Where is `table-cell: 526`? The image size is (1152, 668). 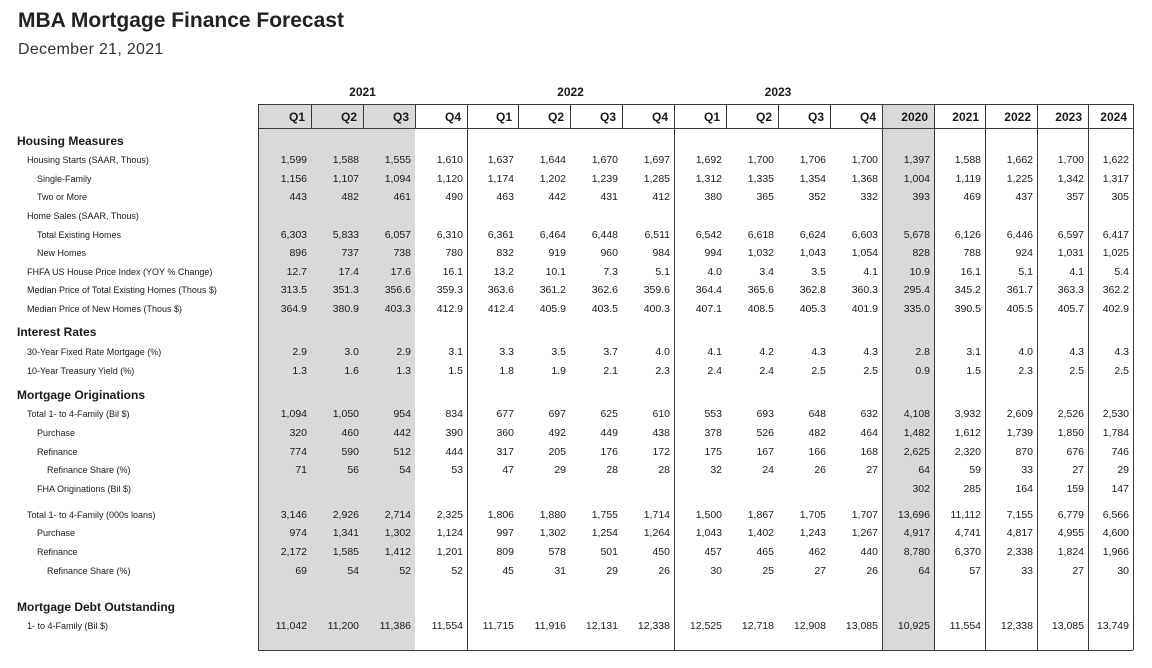
table-cell: 526 is located at coordinates (765, 433).